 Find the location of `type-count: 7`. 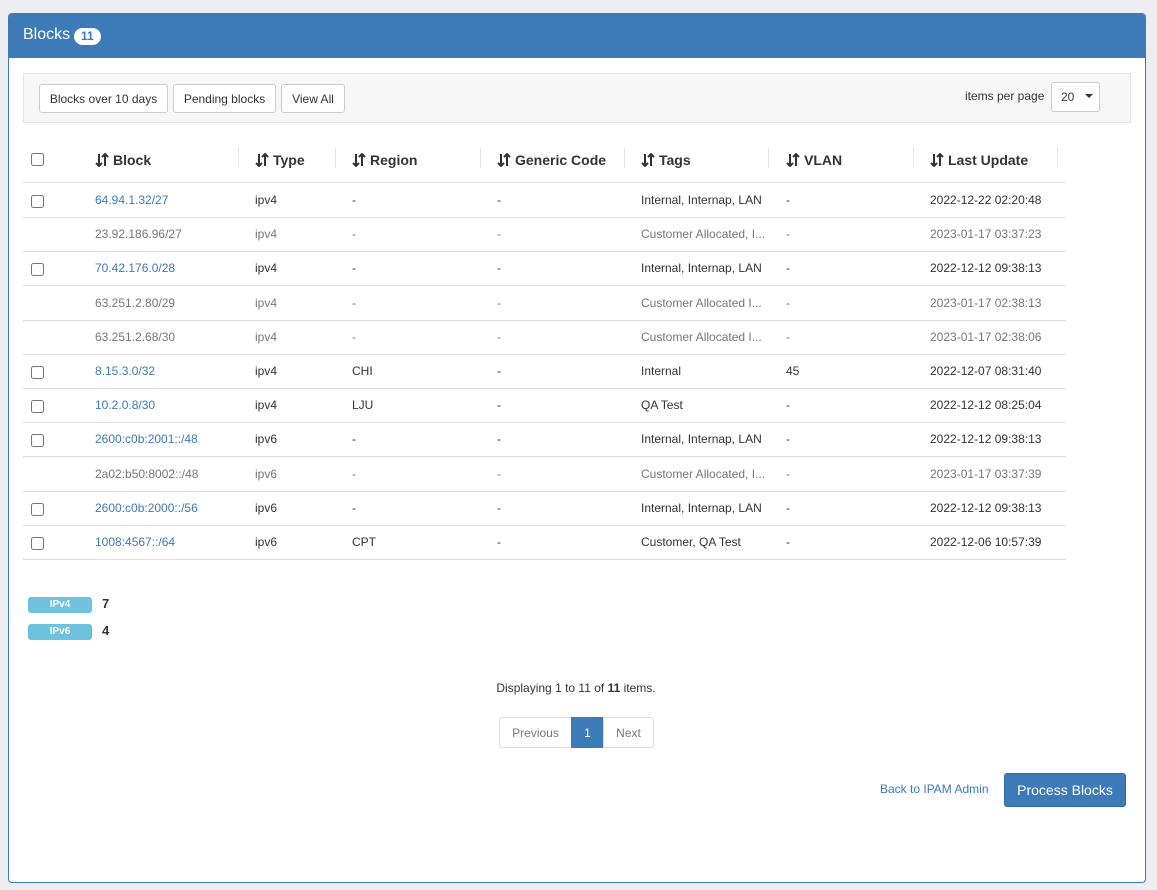

type-count: 7 is located at coordinates (106, 603).